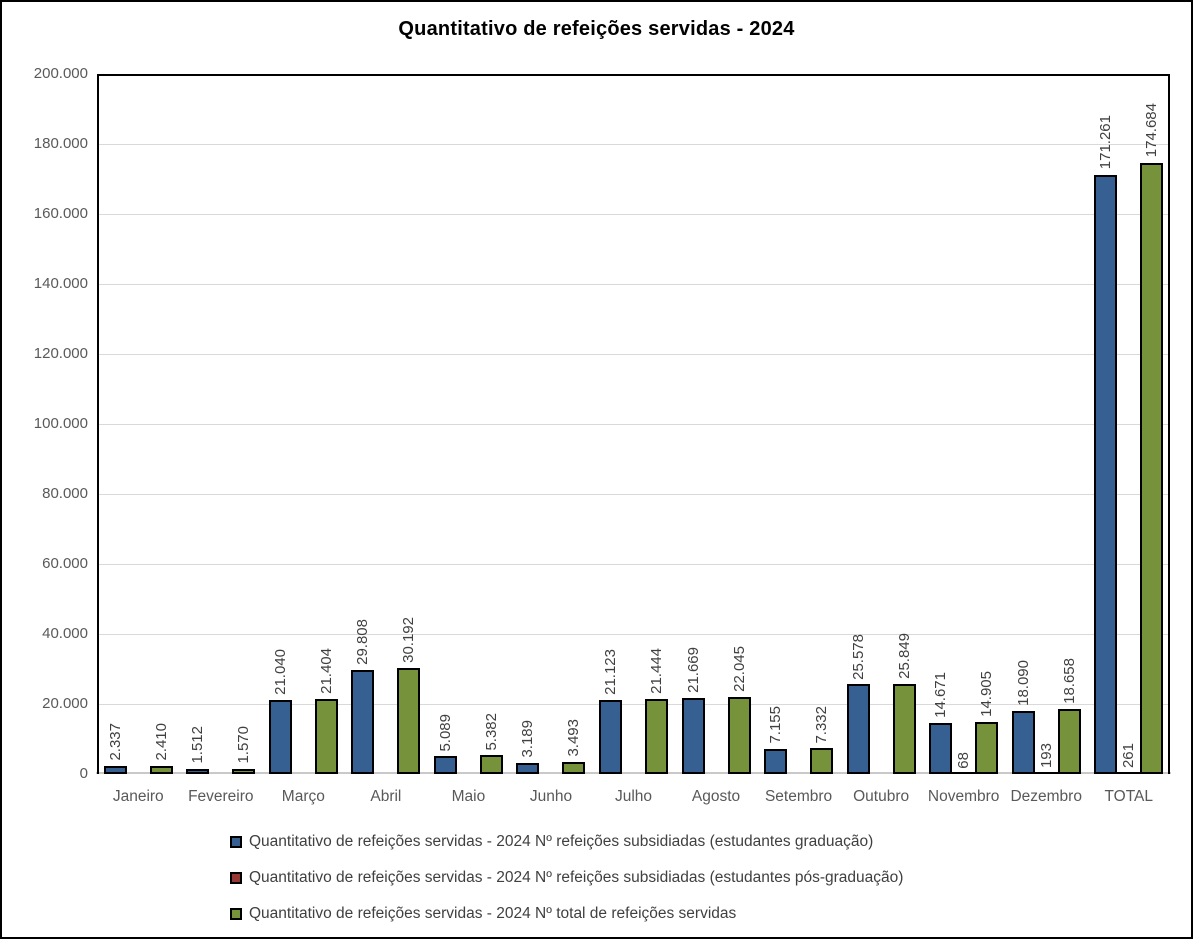  What do you see at coordinates (656, 671) in the screenshot?
I see `bar-label: 21.444` at bounding box center [656, 671].